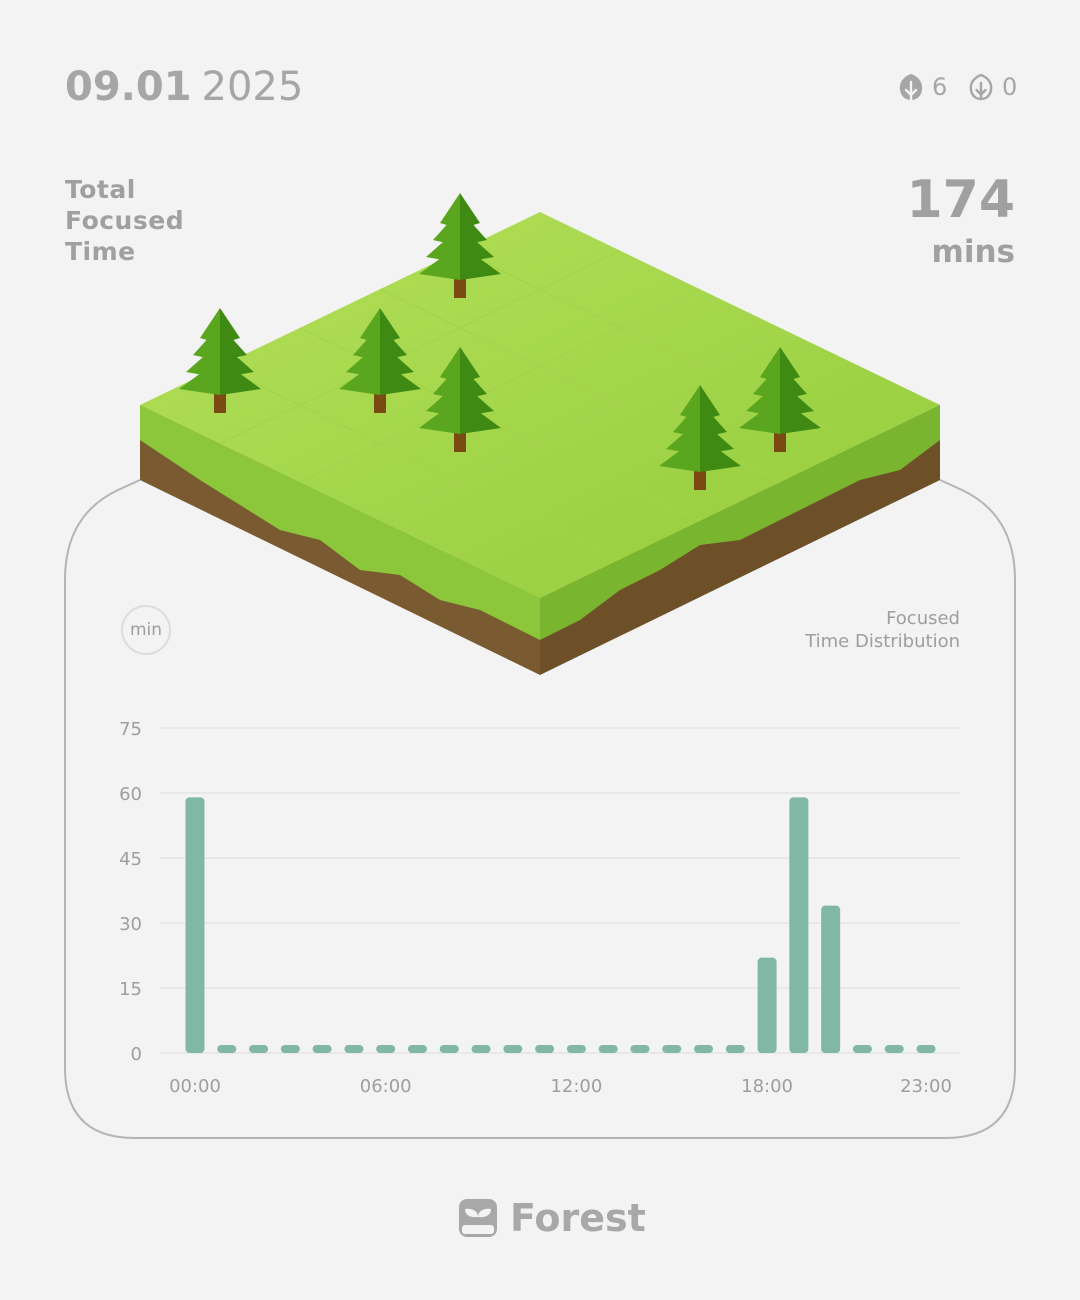 The width and height of the screenshot is (1080, 1300). I want to click on healthy-tree-count: 6, so click(922, 87).